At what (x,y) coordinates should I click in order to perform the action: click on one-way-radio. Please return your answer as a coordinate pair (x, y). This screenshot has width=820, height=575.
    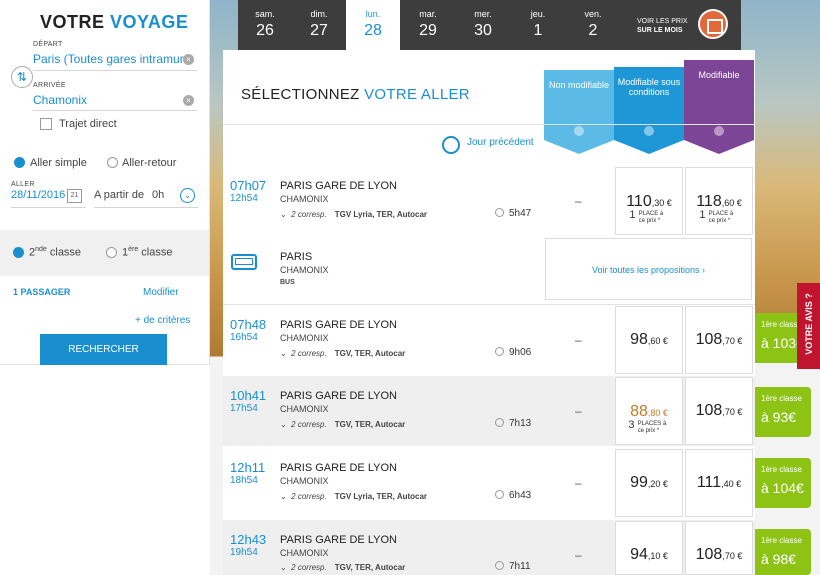
    Looking at the image, I should click on (19, 162).